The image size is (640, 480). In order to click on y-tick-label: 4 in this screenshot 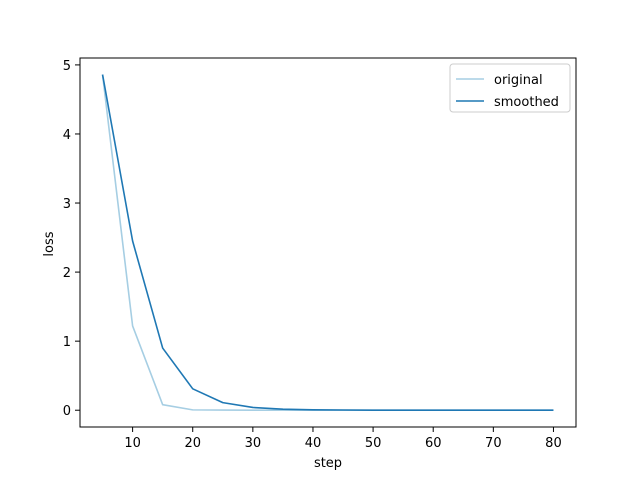, I will do `click(67, 135)`.